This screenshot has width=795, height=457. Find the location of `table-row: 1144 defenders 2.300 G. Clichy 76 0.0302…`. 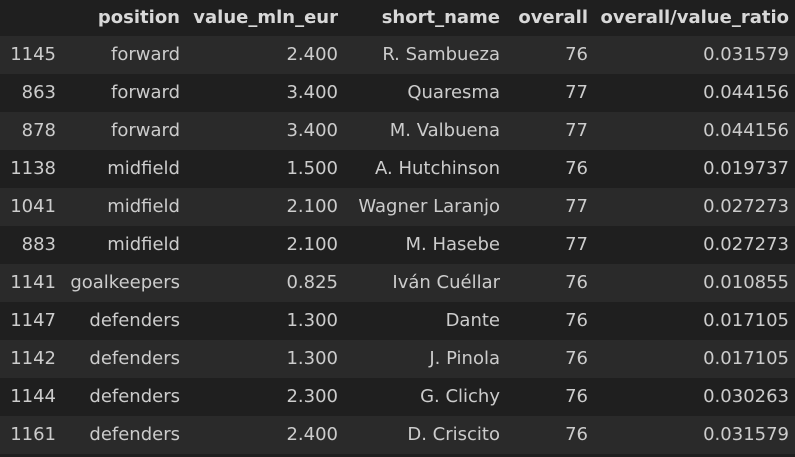

table-row: 1144 defenders 2.300 G. Clichy 76 0.0302… is located at coordinates (397, 397).